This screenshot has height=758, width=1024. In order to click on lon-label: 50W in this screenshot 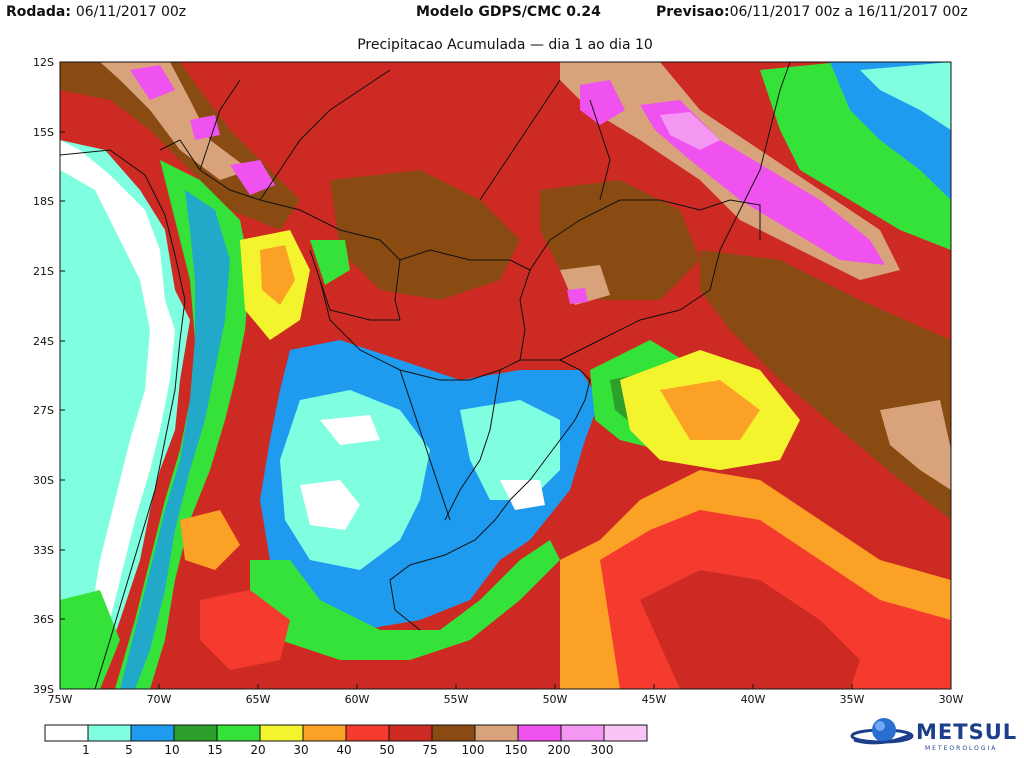, I will do `click(555, 699)`.